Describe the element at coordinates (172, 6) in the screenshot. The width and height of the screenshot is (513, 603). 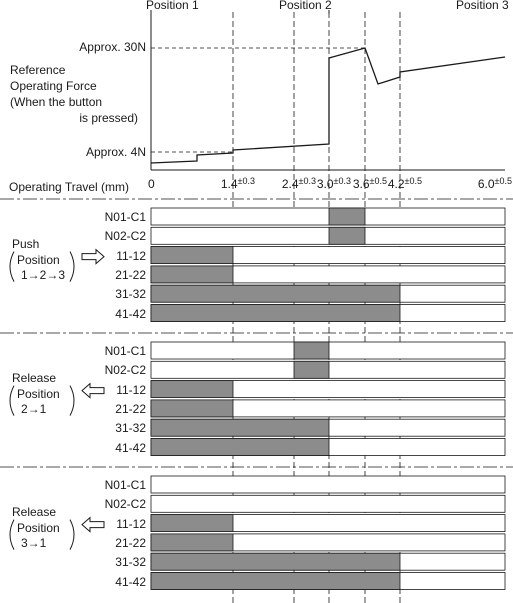
I see `position-1-label: Position 1` at that location.